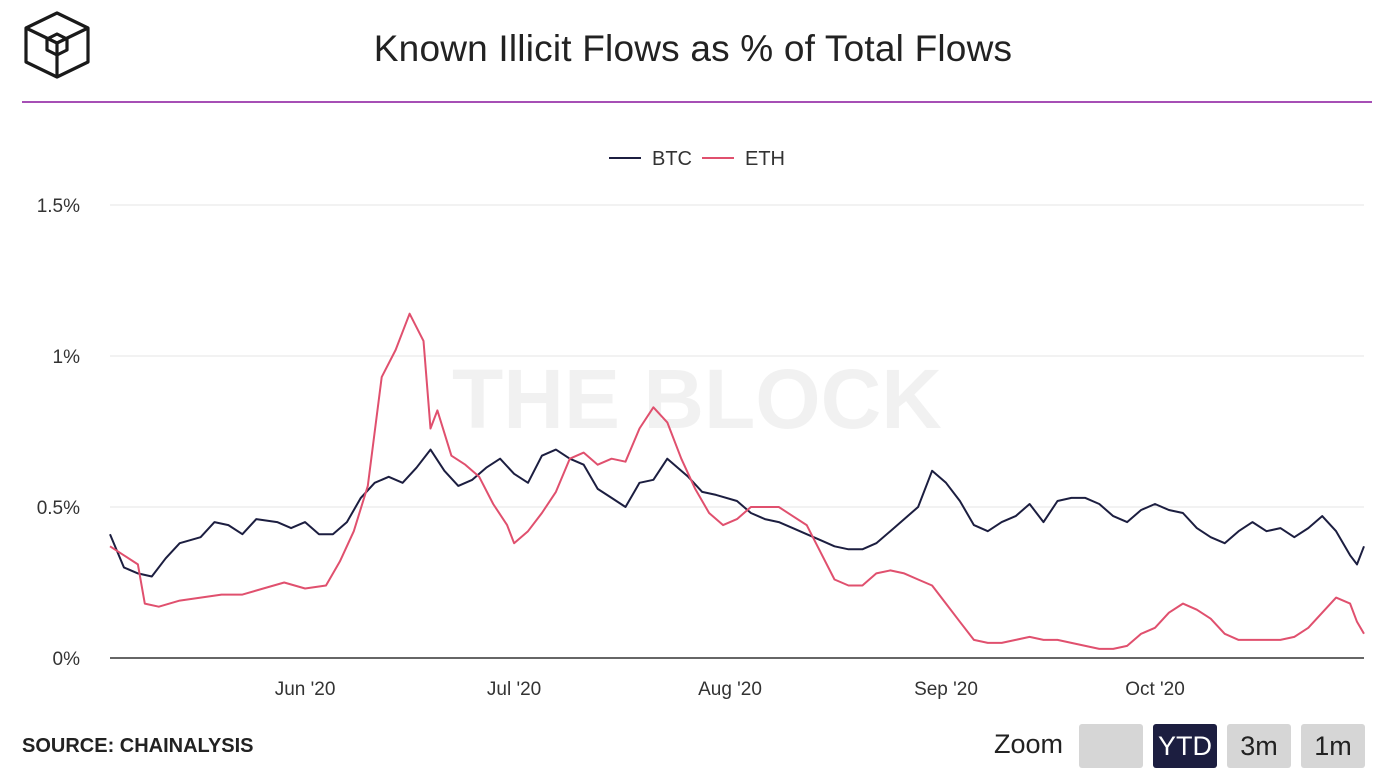  I want to click on legend-label-eth: ETH, so click(765, 159).